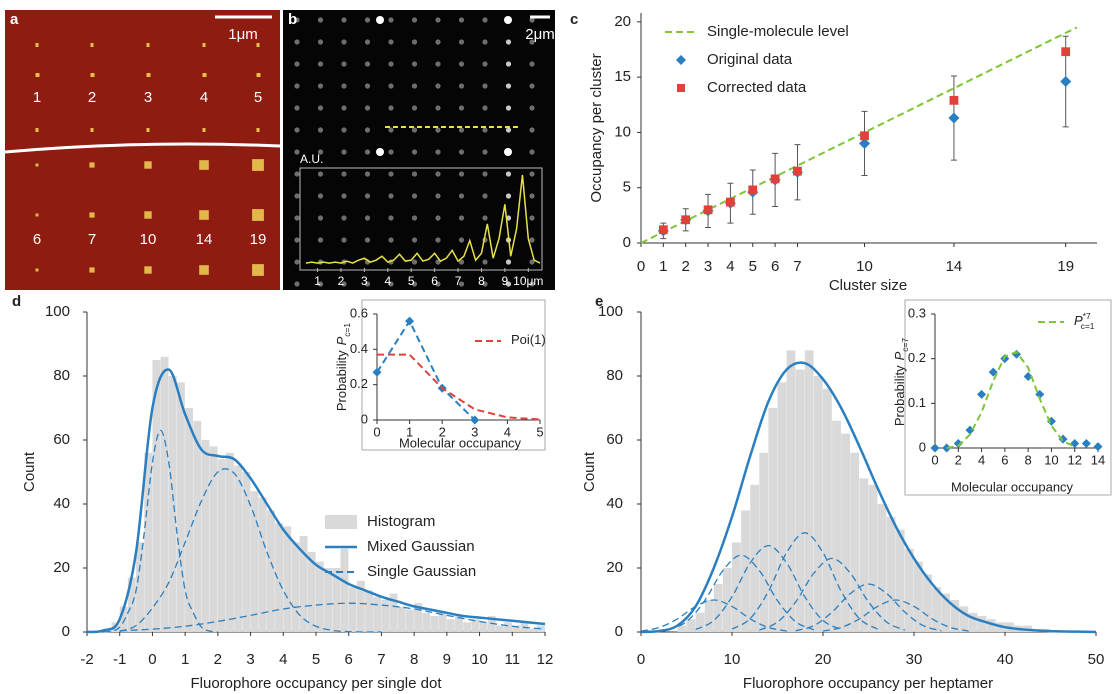  I want to click on y-axis-label: Count, so click(589, 471).